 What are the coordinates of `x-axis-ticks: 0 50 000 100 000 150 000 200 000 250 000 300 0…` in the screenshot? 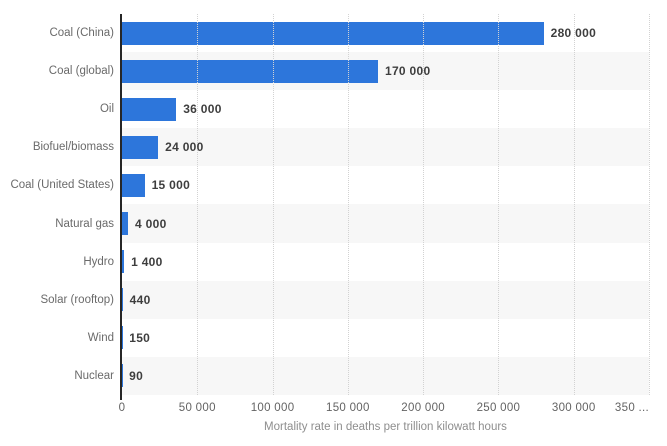 It's located at (333, 409).